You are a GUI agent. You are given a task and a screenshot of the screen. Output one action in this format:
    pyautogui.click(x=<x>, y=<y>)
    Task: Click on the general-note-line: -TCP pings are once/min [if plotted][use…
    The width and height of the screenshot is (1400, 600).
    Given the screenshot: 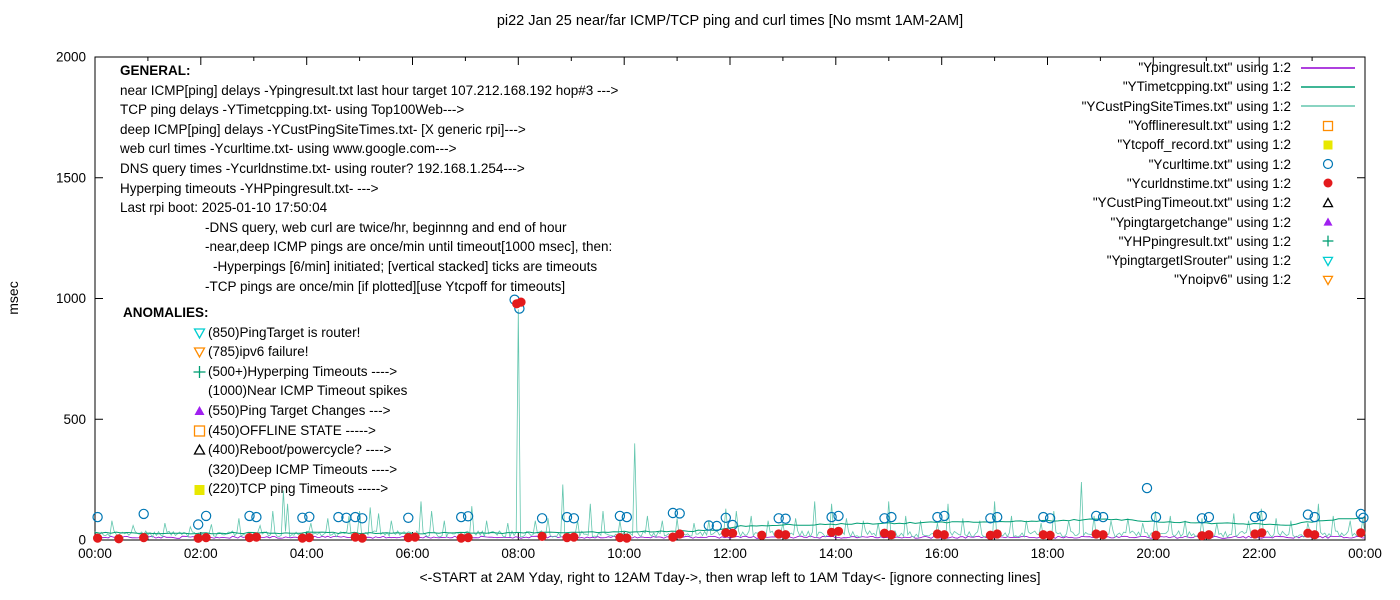 What is the action you would take?
    pyautogui.click(x=385, y=286)
    